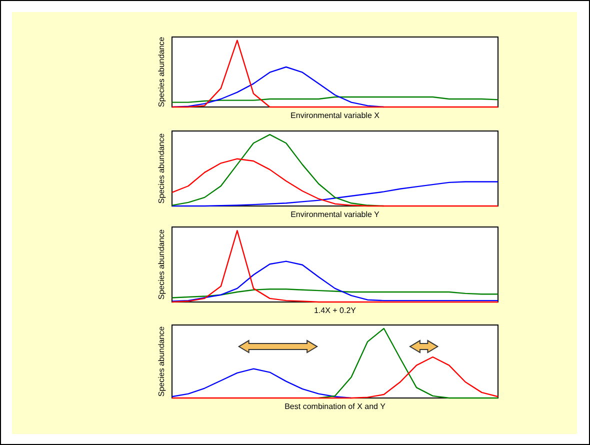  Describe the element at coordinates (335, 214) in the screenshot. I see `x-axis-title: Environmental variable Y` at that location.